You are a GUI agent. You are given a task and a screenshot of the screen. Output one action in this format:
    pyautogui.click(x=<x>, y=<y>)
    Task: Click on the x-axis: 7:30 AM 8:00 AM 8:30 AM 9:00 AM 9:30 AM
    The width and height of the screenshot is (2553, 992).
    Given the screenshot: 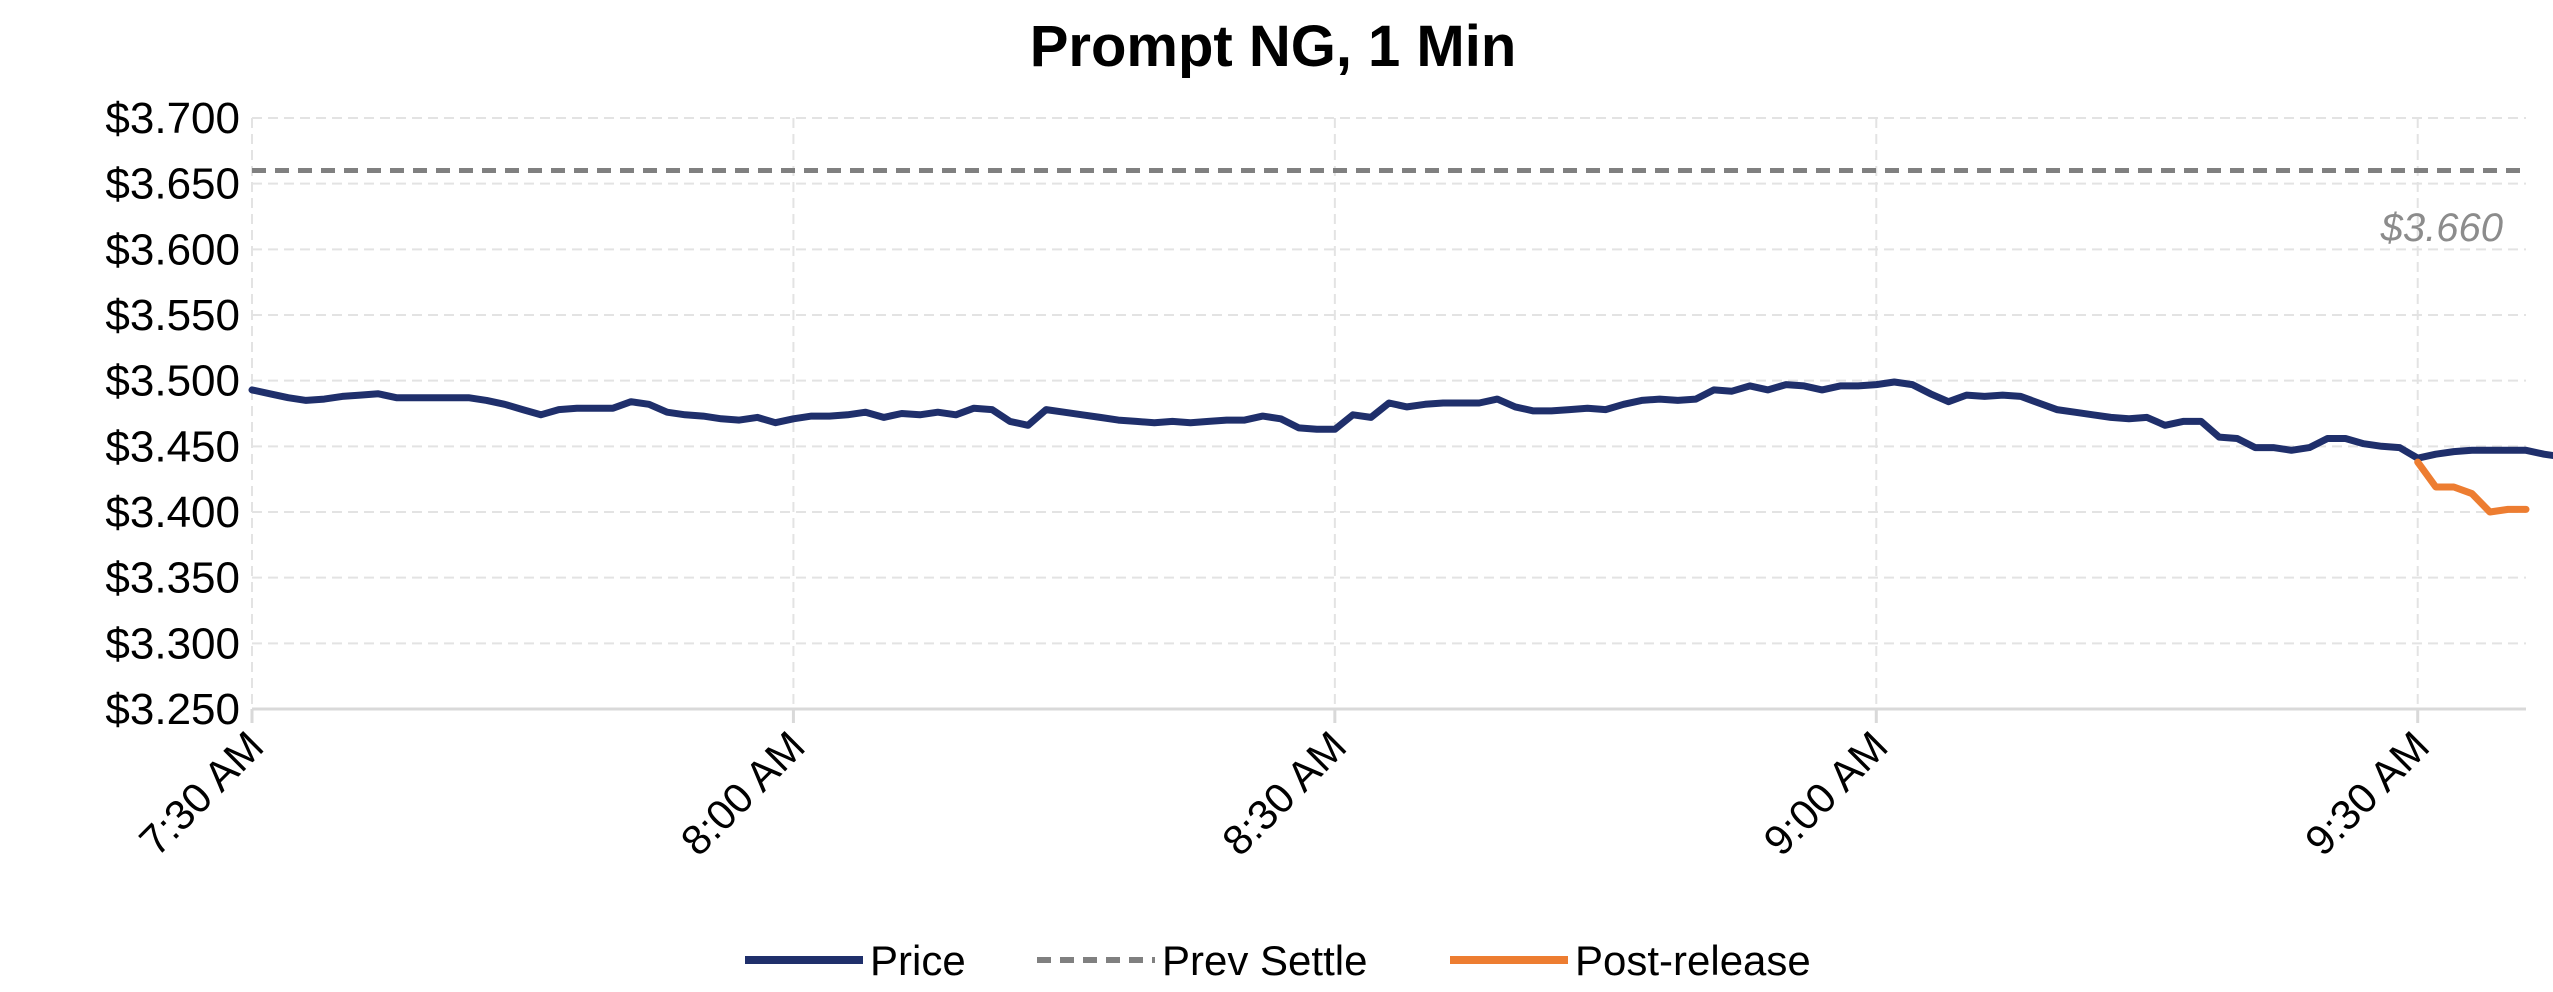 What is the action you would take?
    pyautogui.click(x=1328, y=785)
    